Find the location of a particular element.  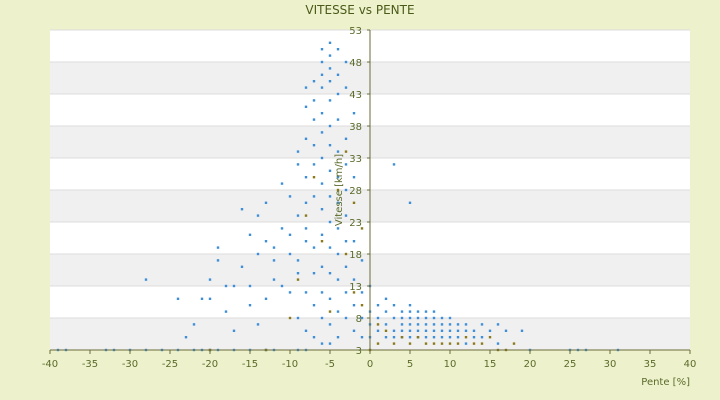

x-tick-label: -25 is located at coordinates (170, 364).